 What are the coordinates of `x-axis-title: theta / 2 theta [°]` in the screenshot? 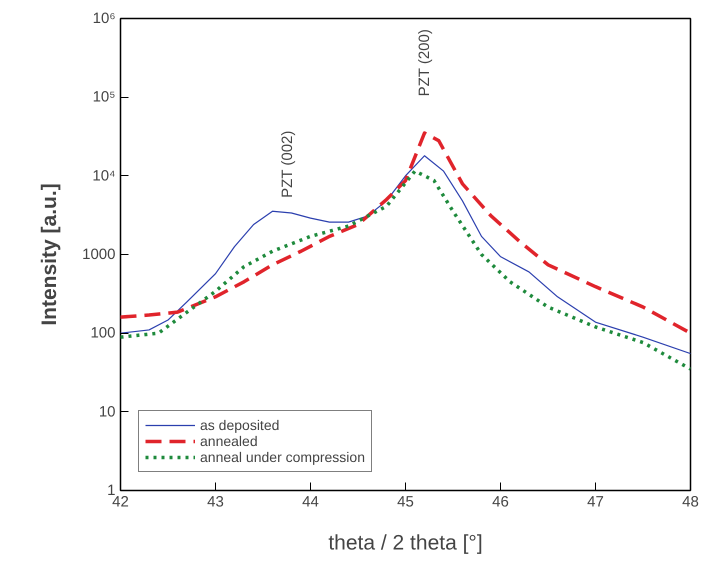 It's located at (405, 543).